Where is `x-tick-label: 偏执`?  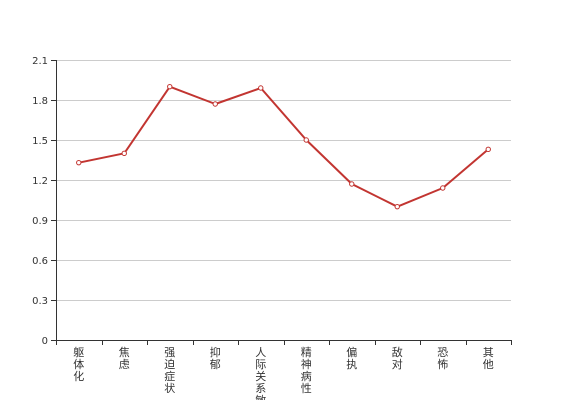 x-tick-label: 偏执 is located at coordinates (351, 358).